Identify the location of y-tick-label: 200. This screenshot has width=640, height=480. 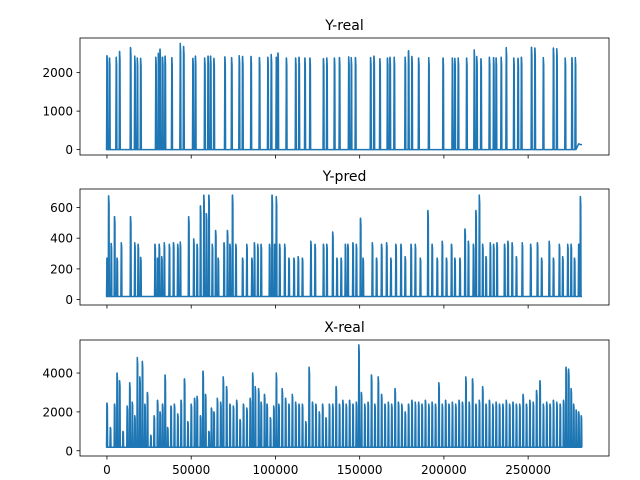
(61, 269).